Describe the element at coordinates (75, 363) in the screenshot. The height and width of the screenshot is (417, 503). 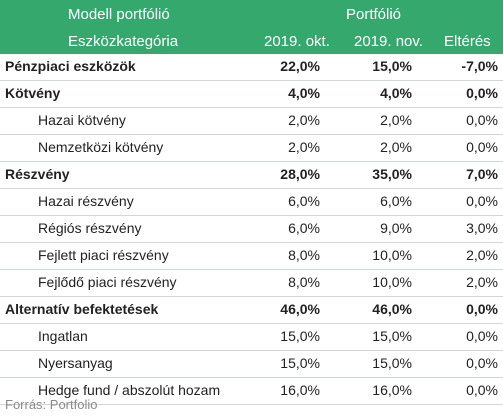
I see `row-label: Nyersanyag` at that location.